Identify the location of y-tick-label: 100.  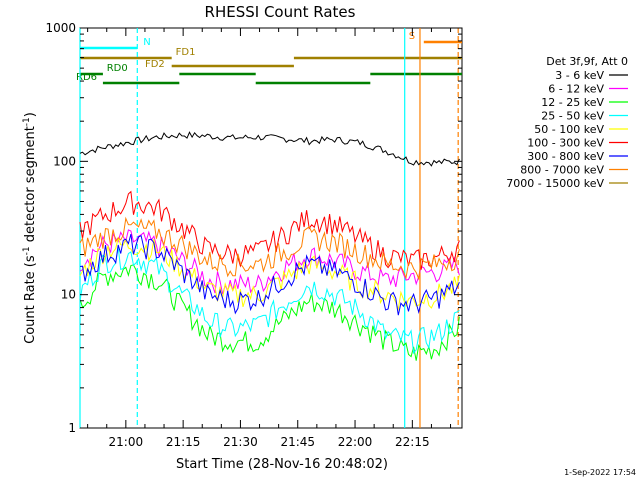
(64, 161).